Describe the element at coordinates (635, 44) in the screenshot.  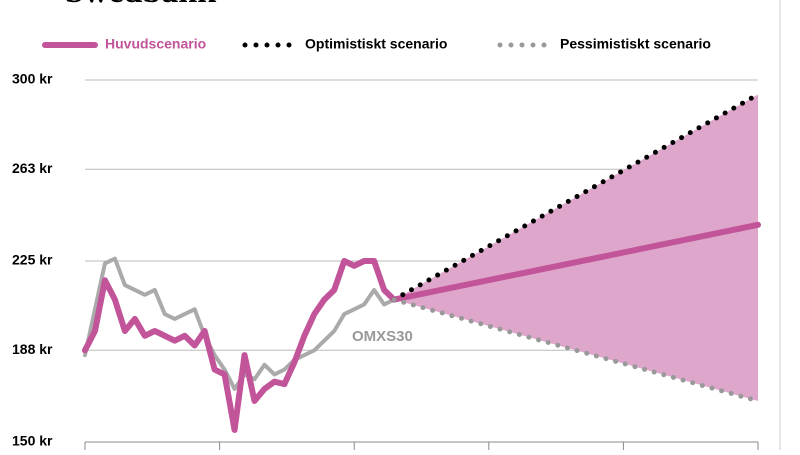
I see `legend-label: Pessimistiskt scenario` at that location.